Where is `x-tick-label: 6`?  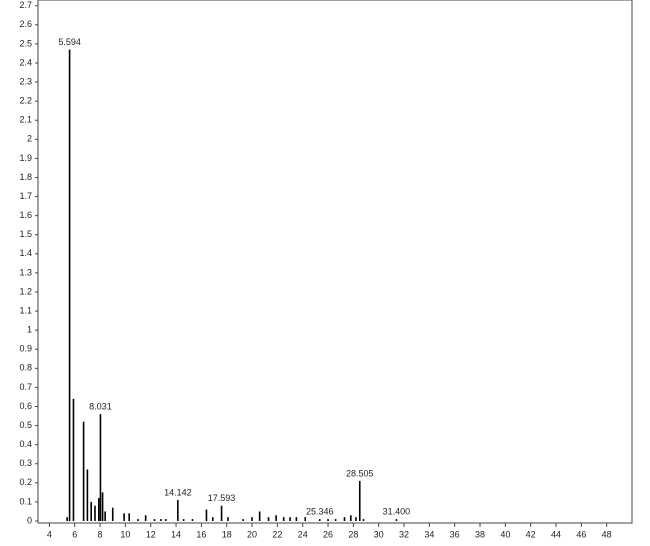 x-tick-label: 6 is located at coordinates (74, 534).